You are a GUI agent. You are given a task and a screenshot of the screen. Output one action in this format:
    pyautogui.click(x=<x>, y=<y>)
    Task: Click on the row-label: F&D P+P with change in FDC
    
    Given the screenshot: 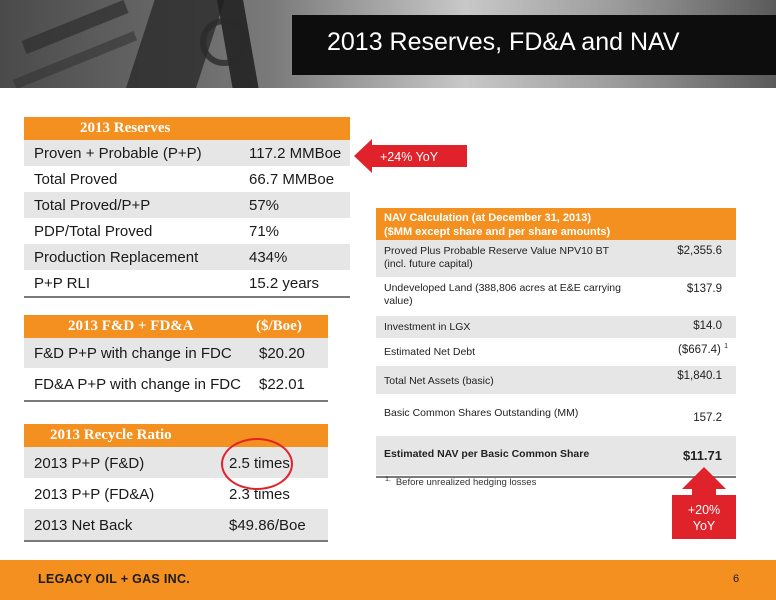 What is the action you would take?
    pyautogui.click(x=133, y=353)
    